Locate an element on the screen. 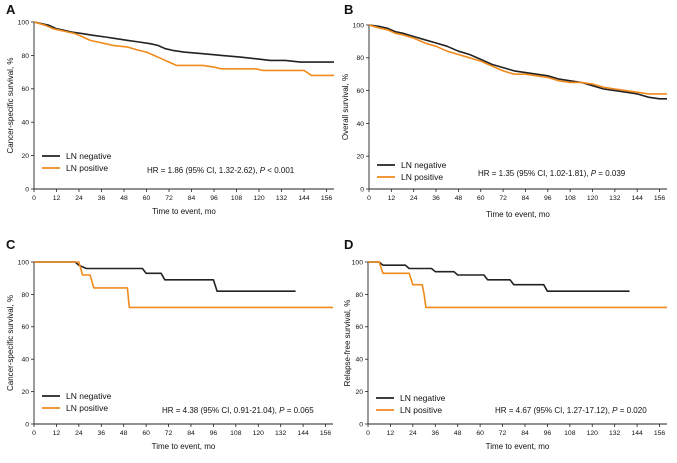 This screenshot has width=677, height=463. hr-suffix: = 0.065 is located at coordinates (300, 410).